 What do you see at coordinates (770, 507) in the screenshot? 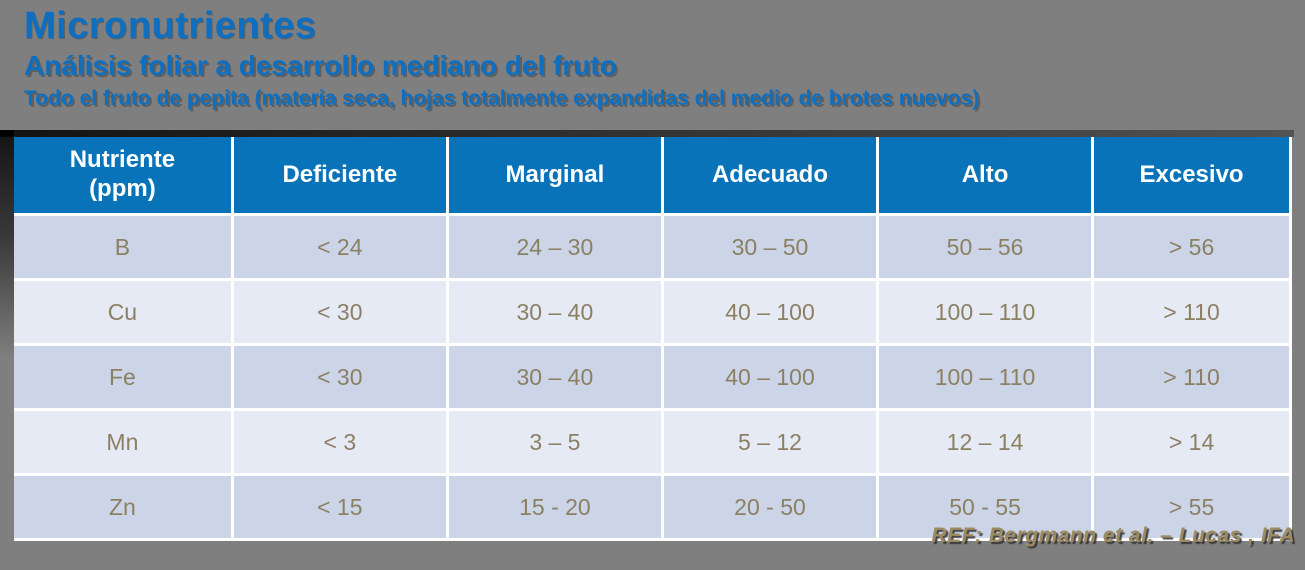
I see `cell-adecuado: 20 - 50` at bounding box center [770, 507].